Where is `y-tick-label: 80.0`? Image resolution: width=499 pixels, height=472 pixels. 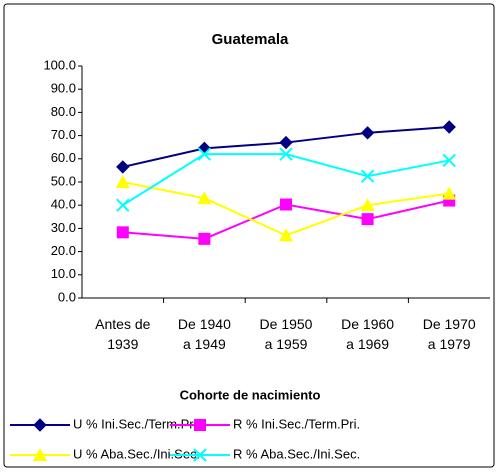
y-tick-label: 80.0 is located at coordinates (63, 111).